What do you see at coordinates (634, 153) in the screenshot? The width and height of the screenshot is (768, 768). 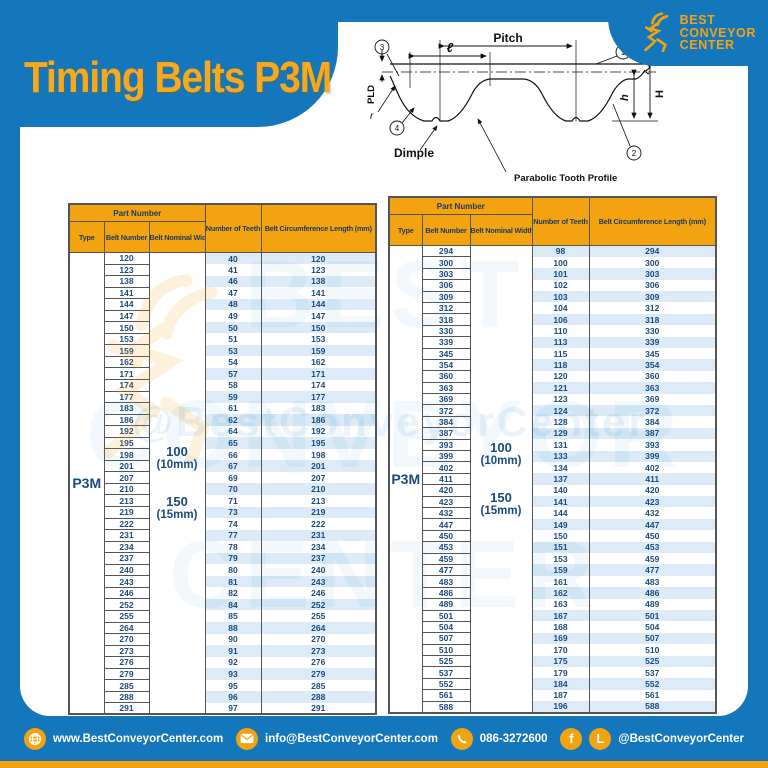 I see `callout-2: 2` at bounding box center [634, 153].